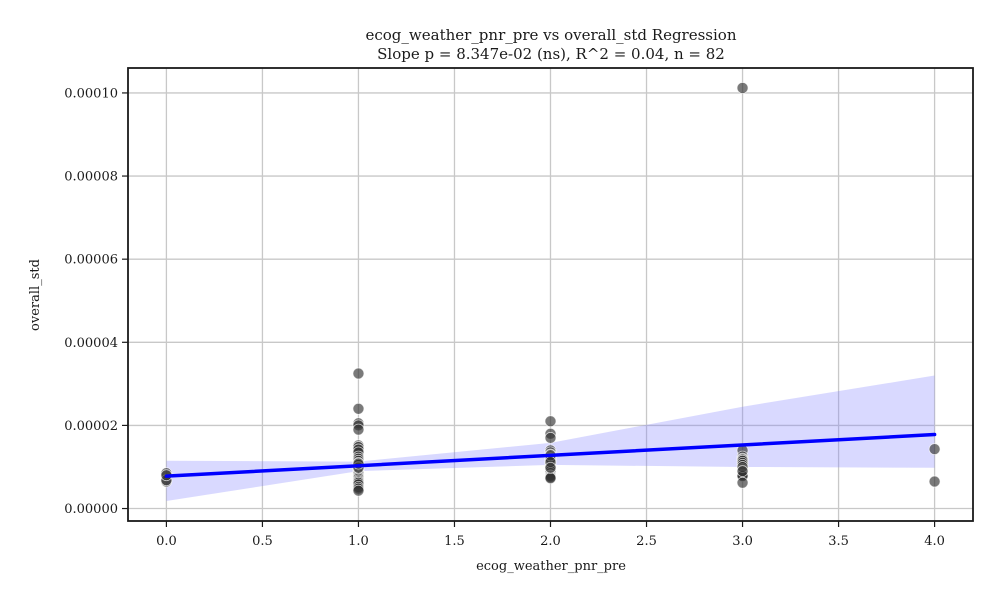 The width and height of the screenshot is (1000, 600). I want to click on regression-line-layer, so click(550, 455).